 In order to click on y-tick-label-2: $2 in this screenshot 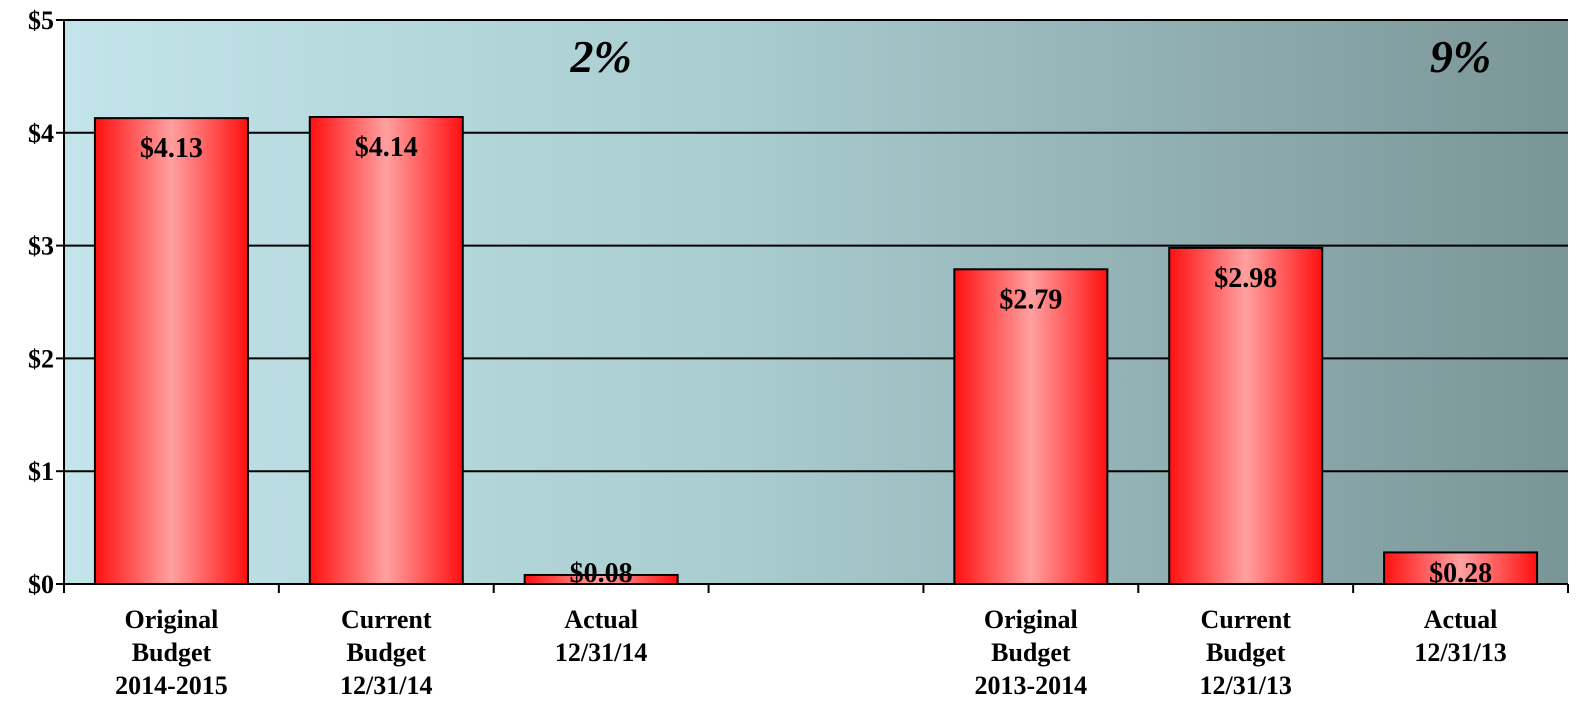, I will do `click(41, 358)`.